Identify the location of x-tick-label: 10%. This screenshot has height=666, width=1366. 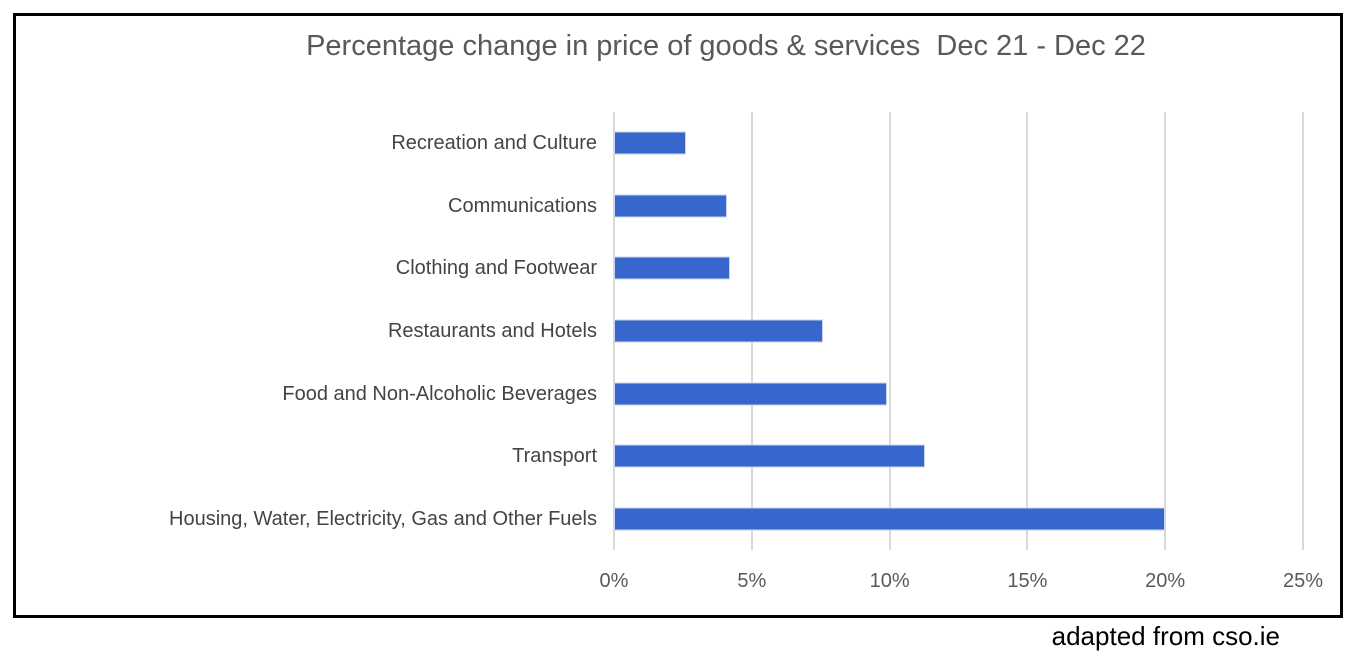
(889, 581).